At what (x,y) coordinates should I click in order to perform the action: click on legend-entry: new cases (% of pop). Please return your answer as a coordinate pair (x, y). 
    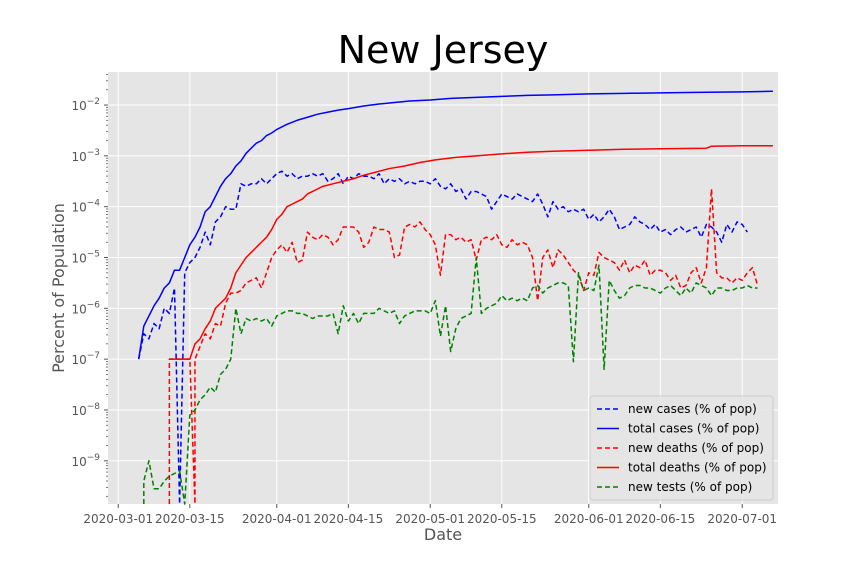
    Looking at the image, I should click on (692, 409).